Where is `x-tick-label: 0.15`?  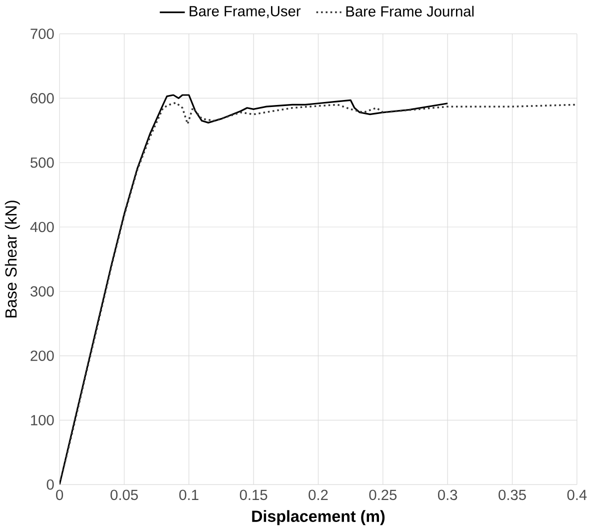 x-tick-label: 0.15 is located at coordinates (254, 495).